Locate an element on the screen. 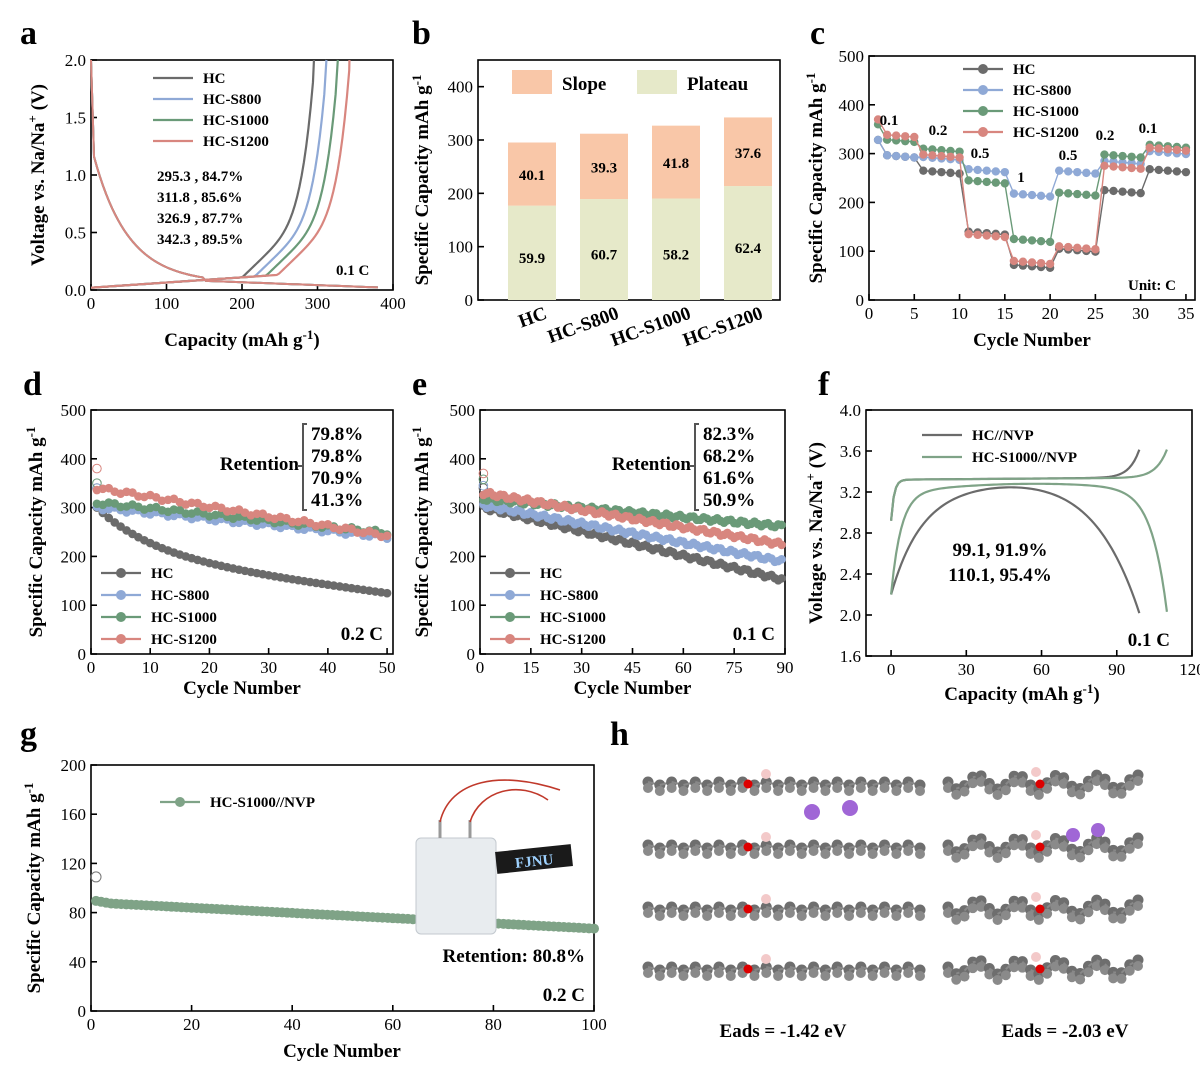 This screenshot has height=1069, width=1200. legend-hc-s1200: HC-S1200 is located at coordinates (573, 640).